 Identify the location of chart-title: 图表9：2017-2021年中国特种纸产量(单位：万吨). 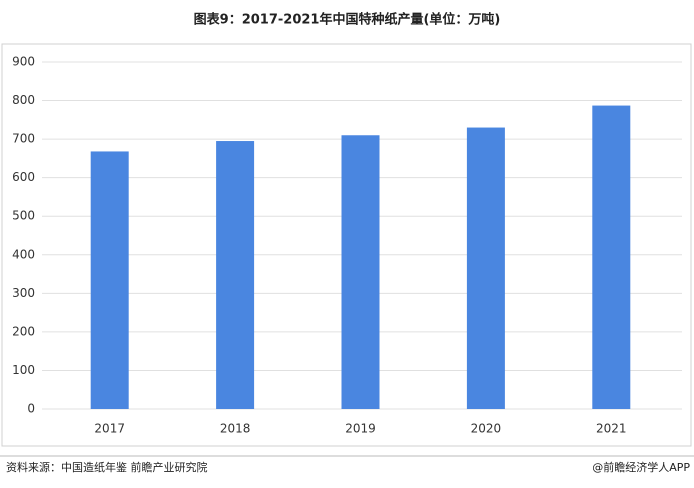
(347, 20).